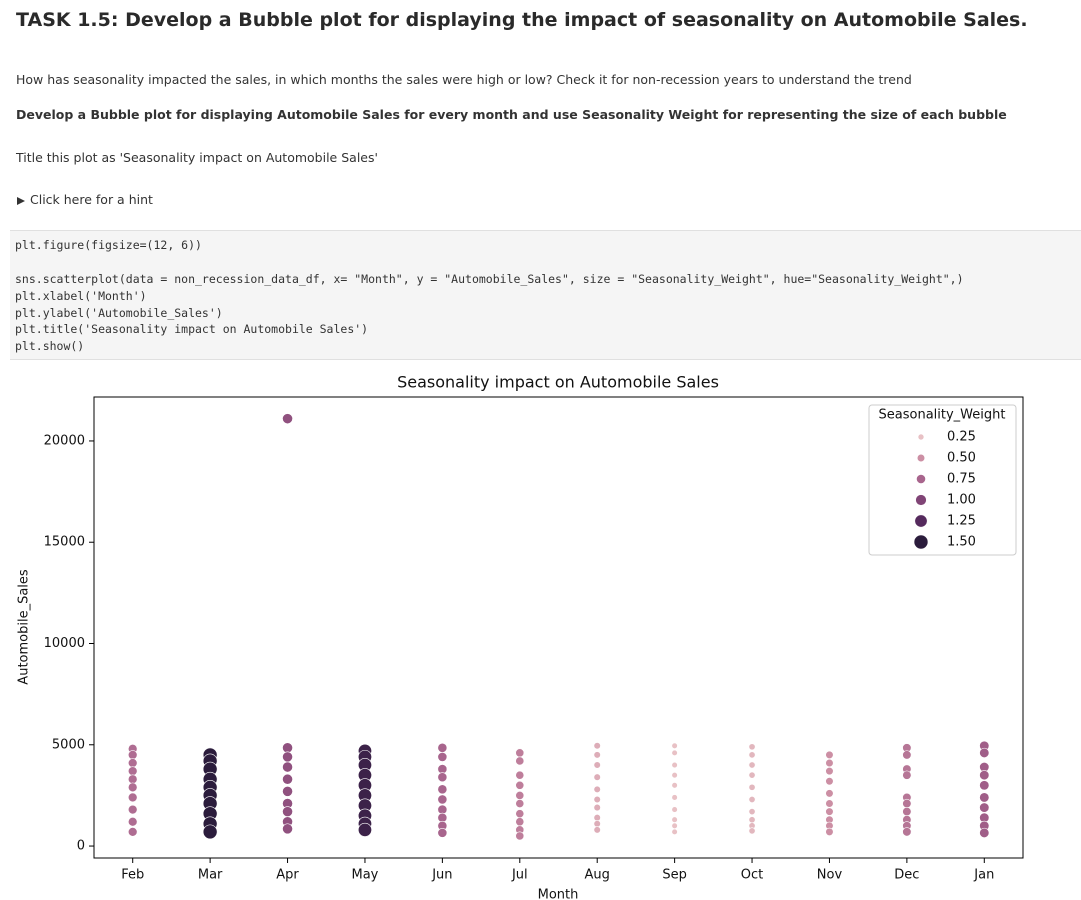 This screenshot has height=900, width=1081. Describe the element at coordinates (81, 295) in the screenshot. I see `code-line: plt.xlabel('Month')` at that location.